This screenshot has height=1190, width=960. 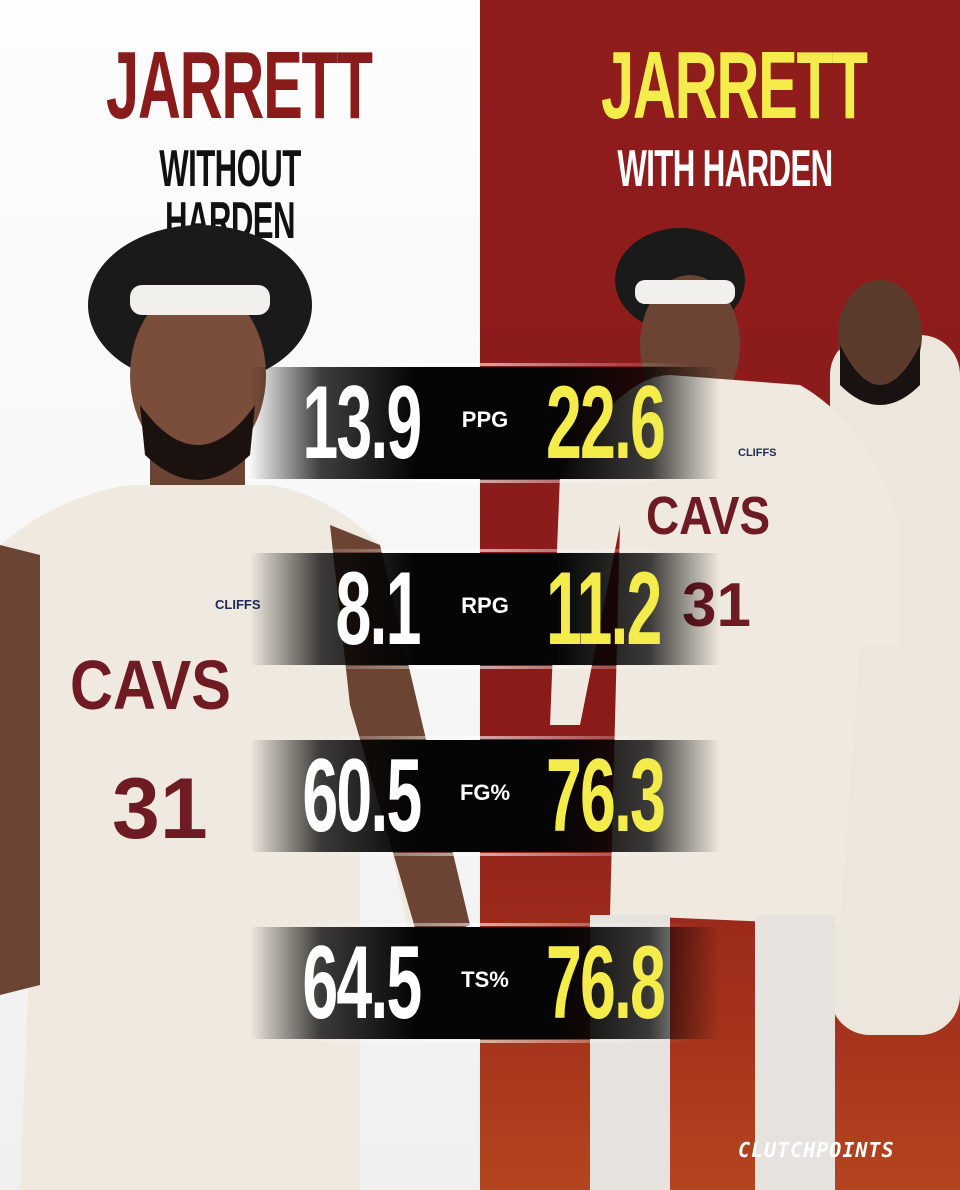 What do you see at coordinates (708, 516) in the screenshot?
I see `jersey-team-right: CAVS` at bounding box center [708, 516].